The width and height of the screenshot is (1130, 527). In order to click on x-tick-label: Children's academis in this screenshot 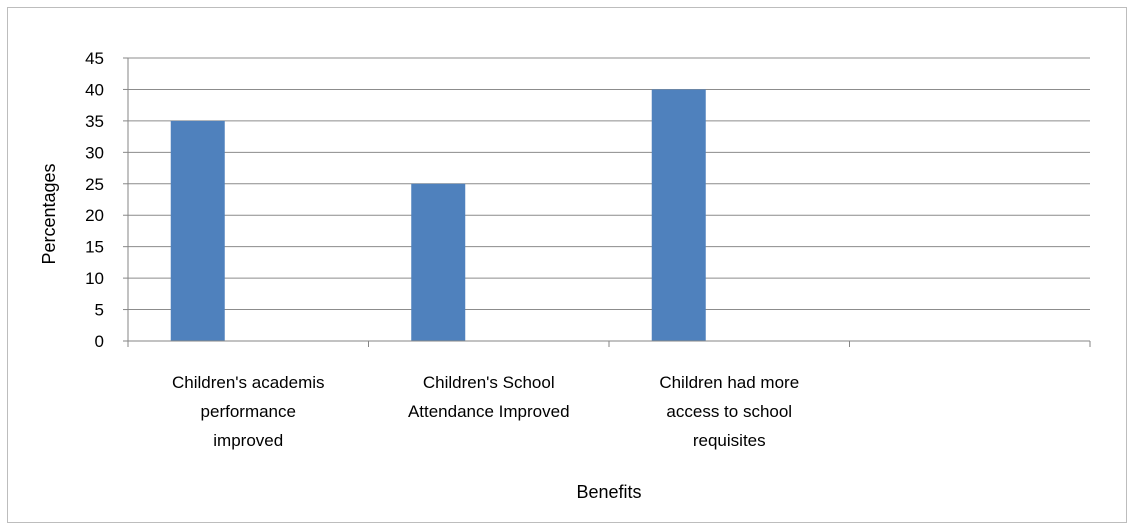, I will do `click(248, 382)`.